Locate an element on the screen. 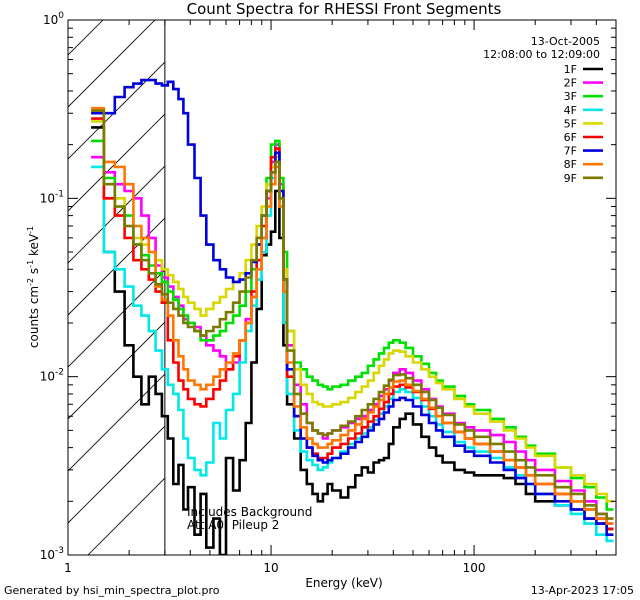  legend-label-9f: 9F is located at coordinates (570, 178).